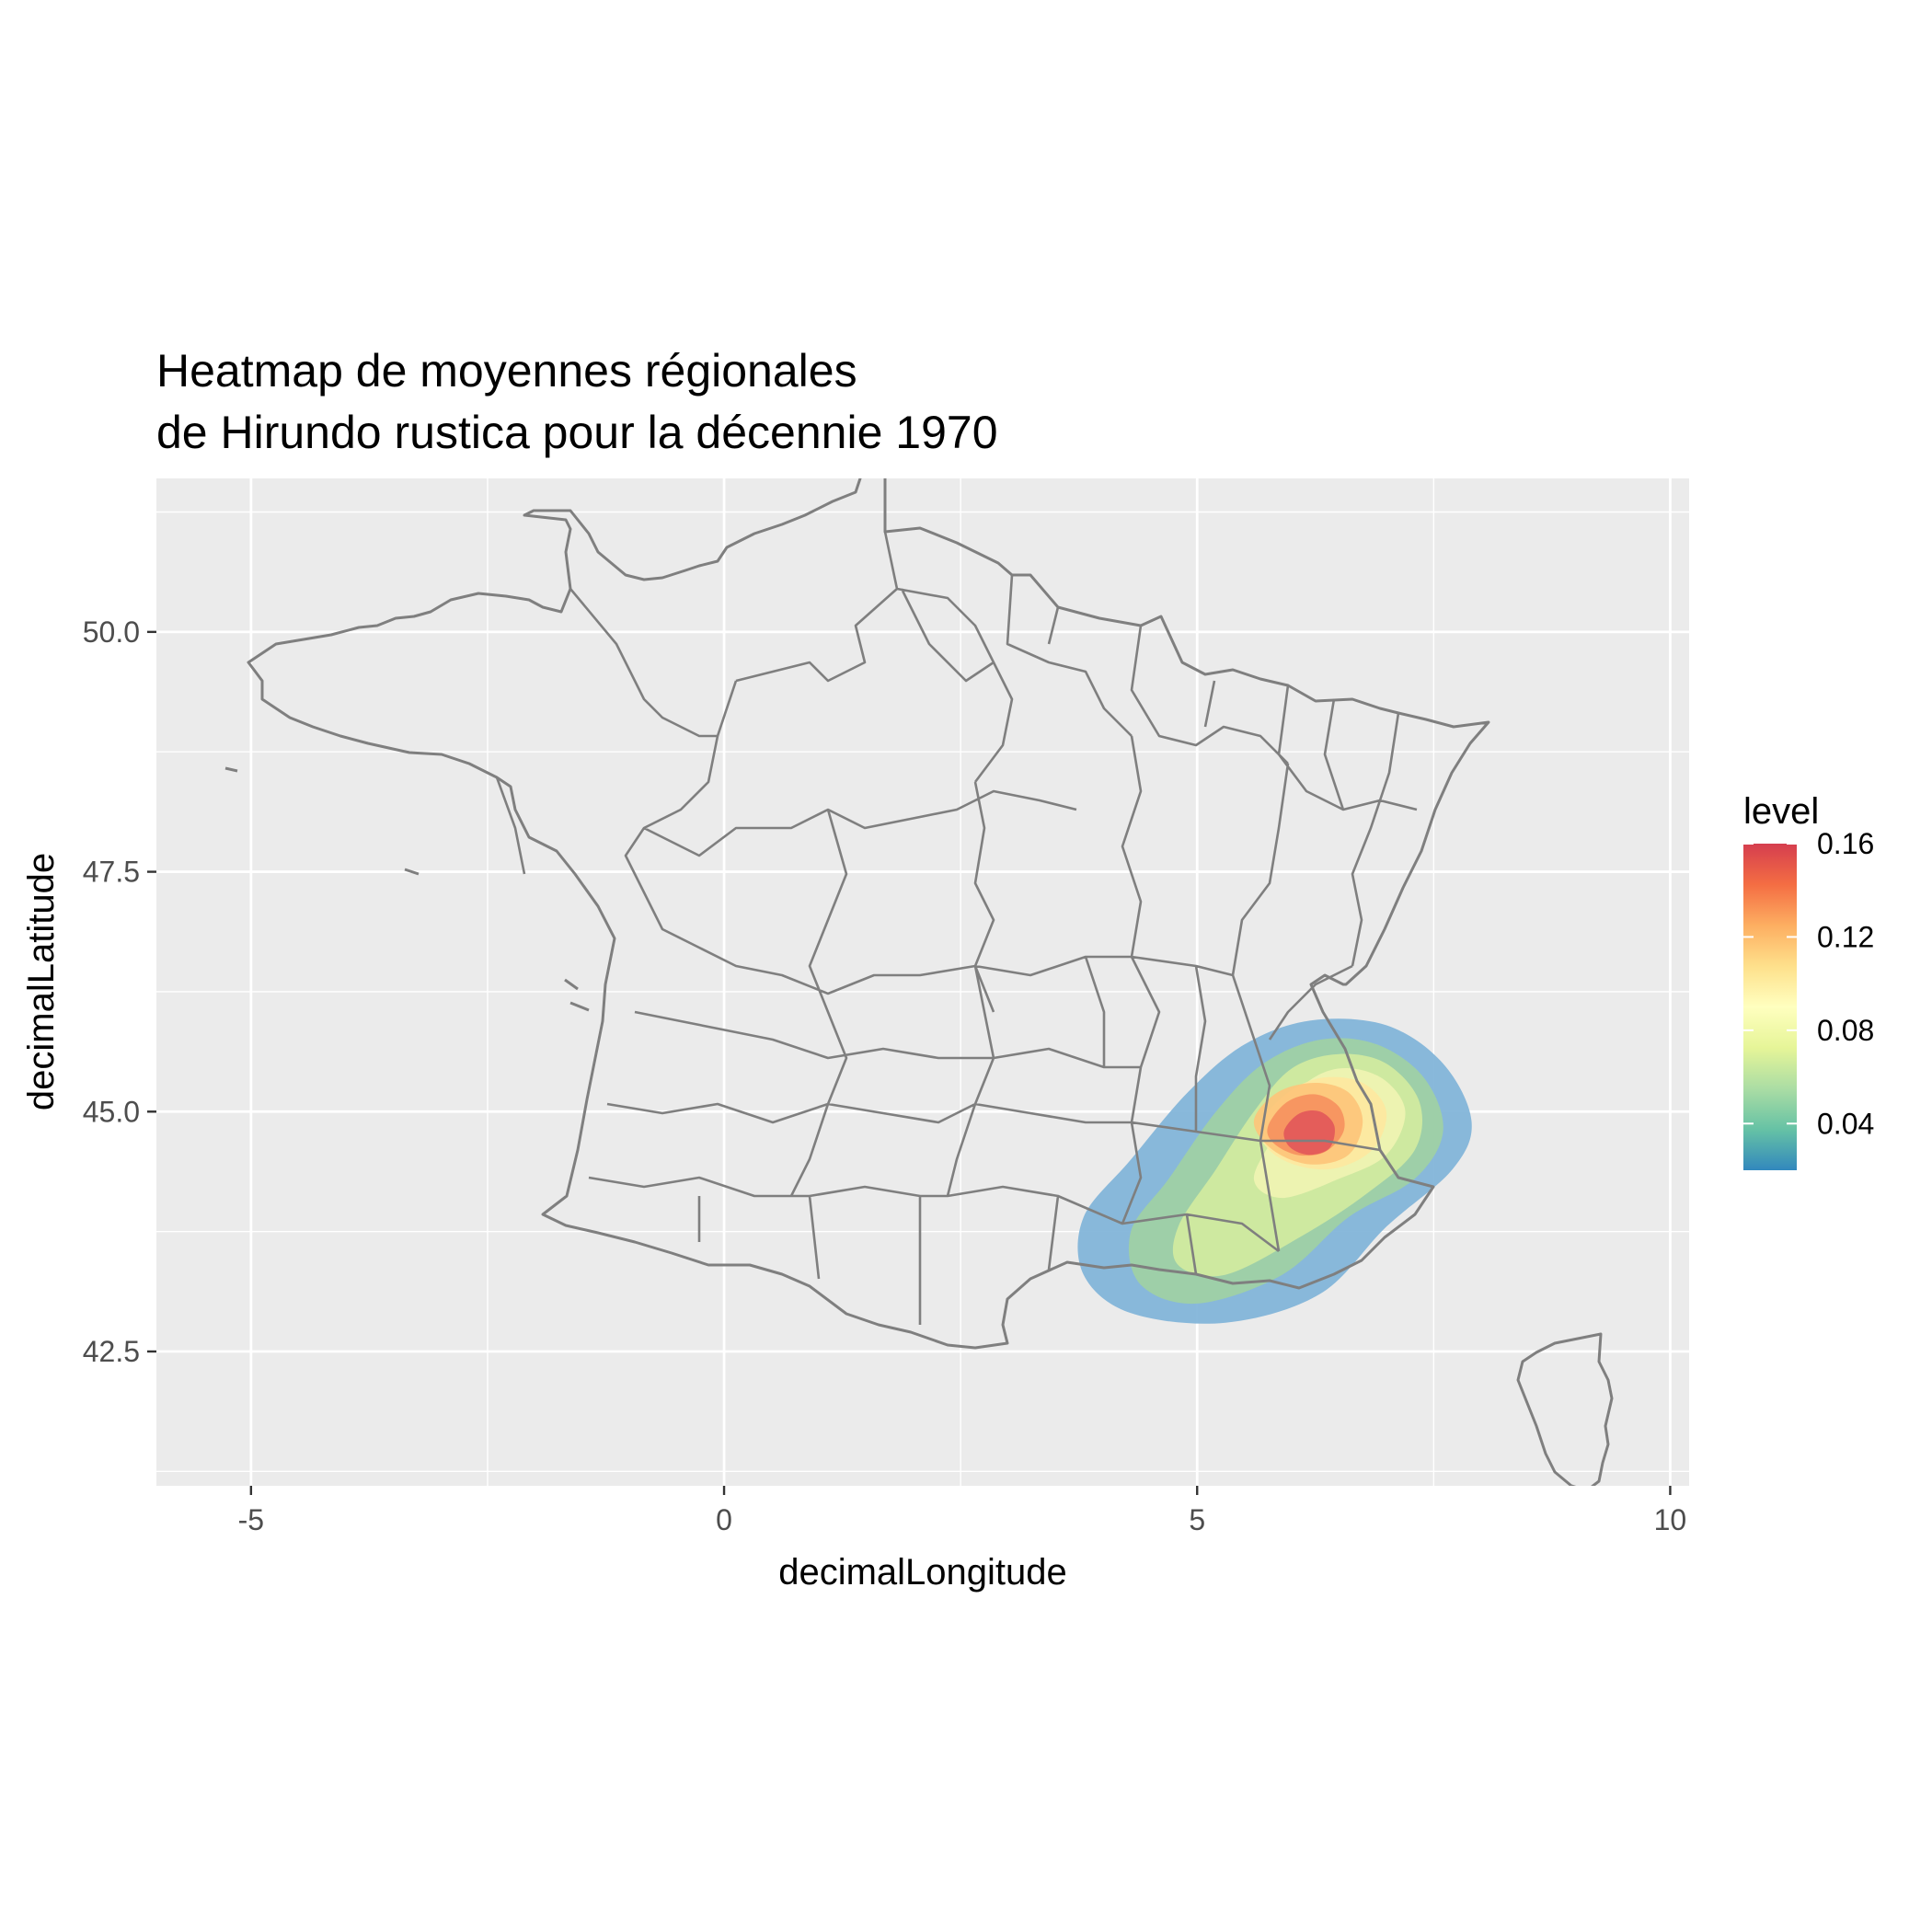  I want to click on density-contours, so click(1274, 1171).